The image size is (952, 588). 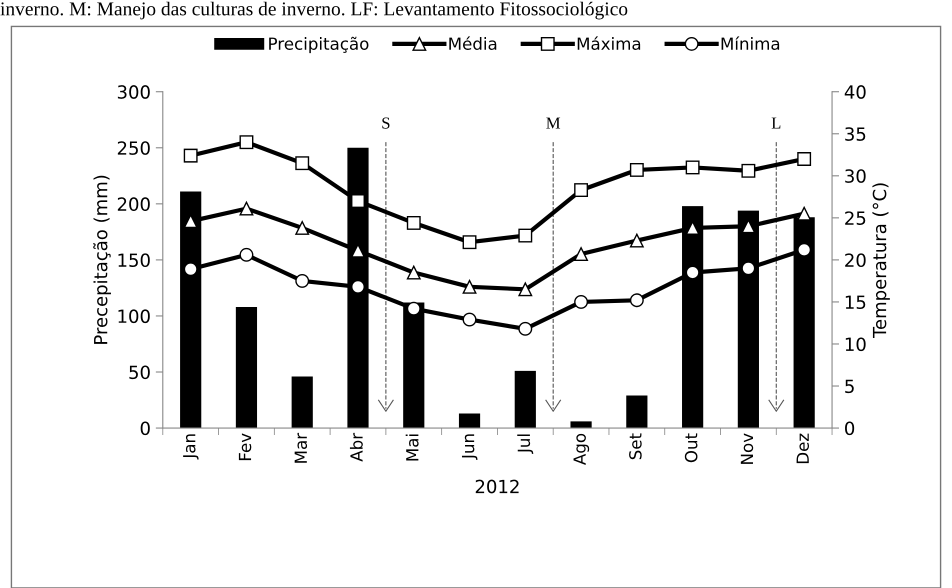 I want to click on x-tick-label: Mai, so click(x=412, y=447).